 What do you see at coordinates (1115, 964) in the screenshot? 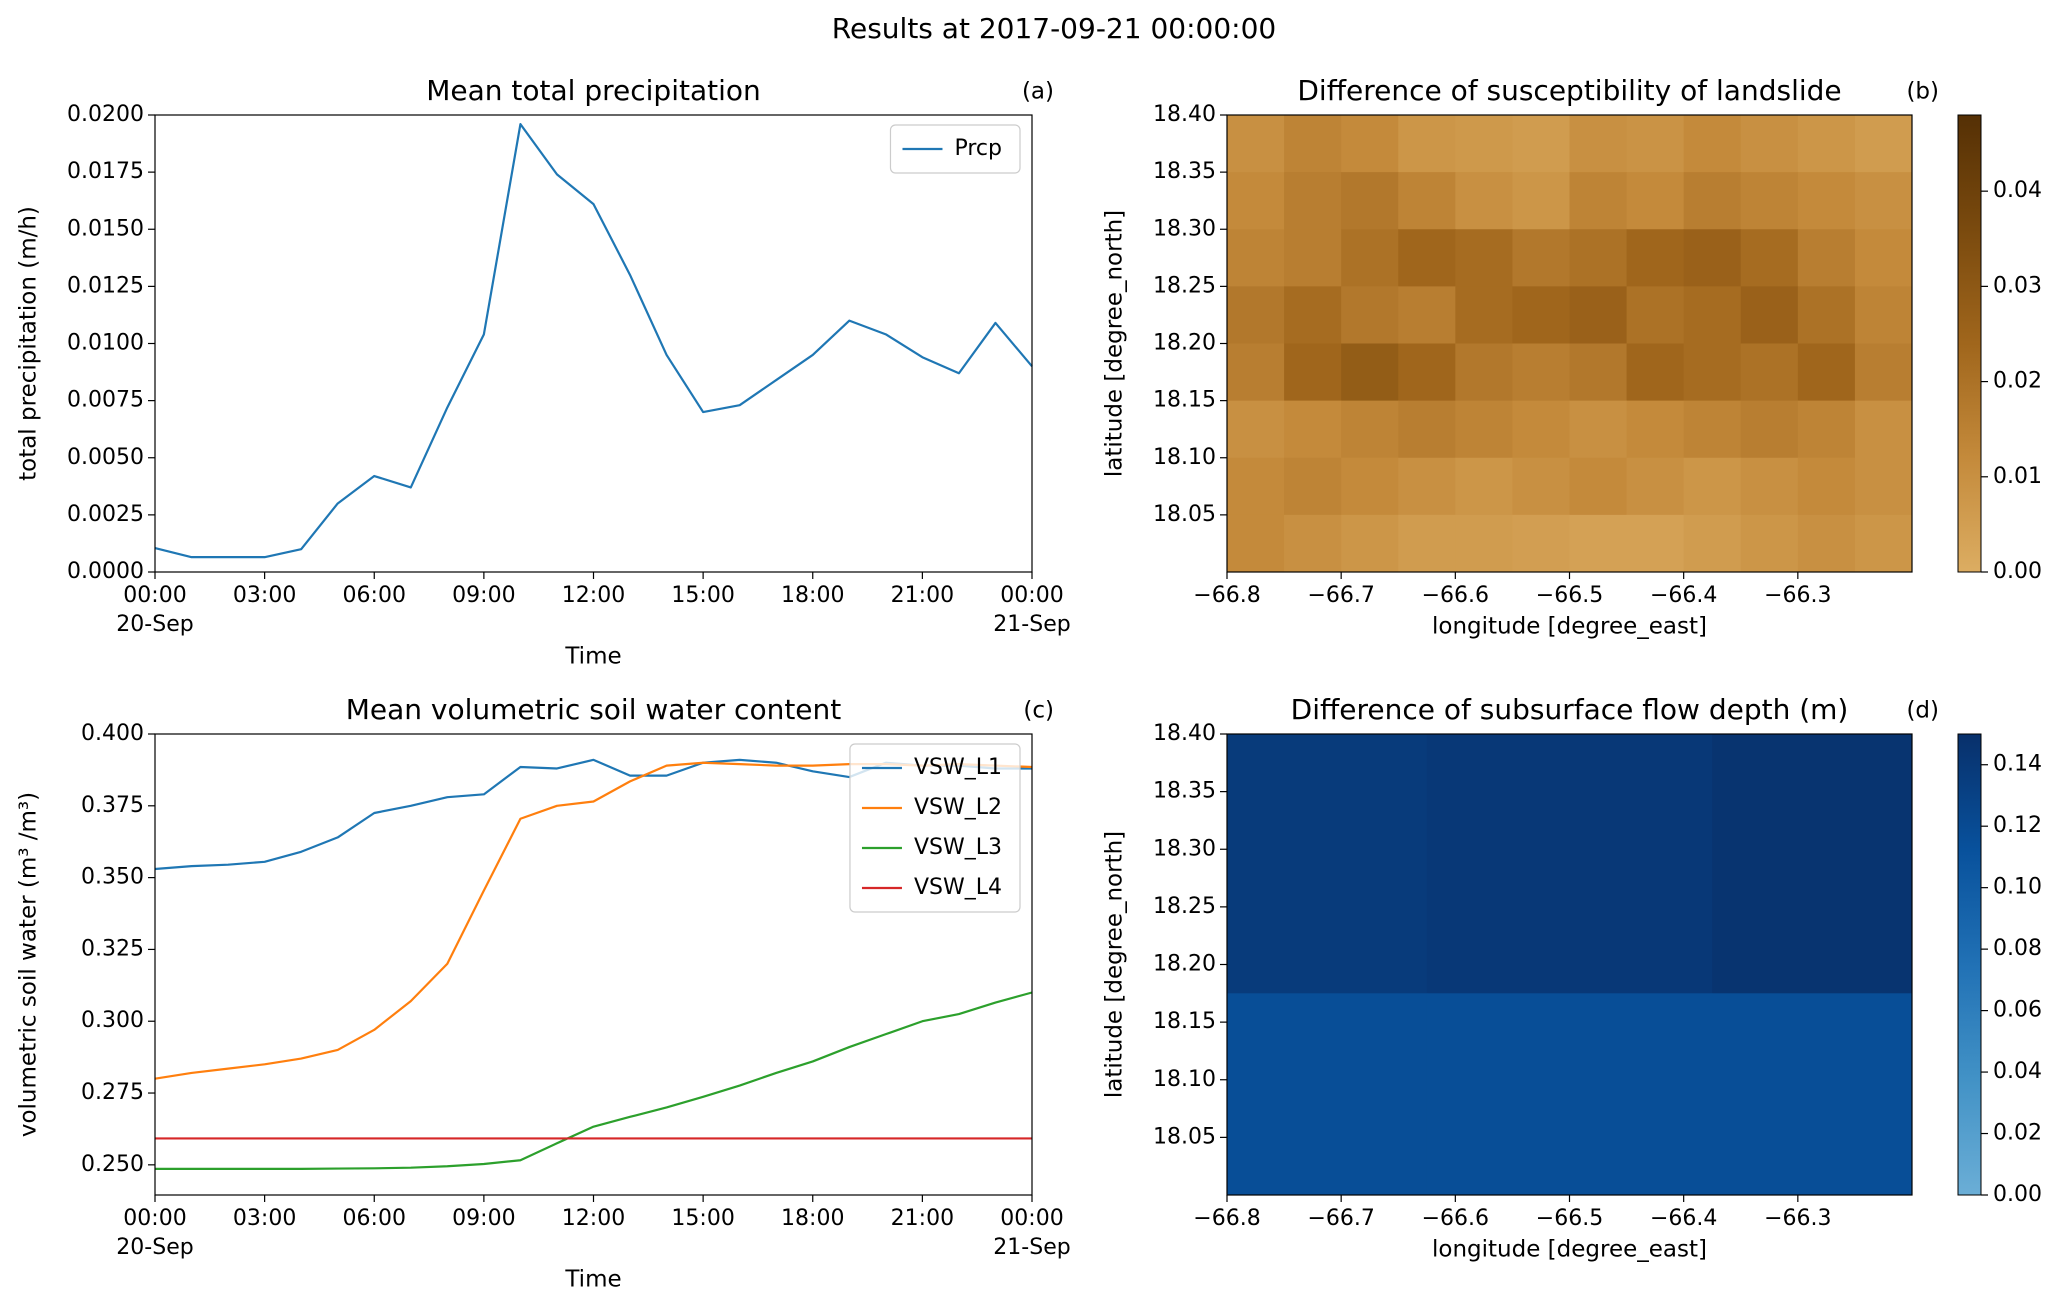
I see `y-axis-label: latitude [degree_north]` at bounding box center [1115, 964].